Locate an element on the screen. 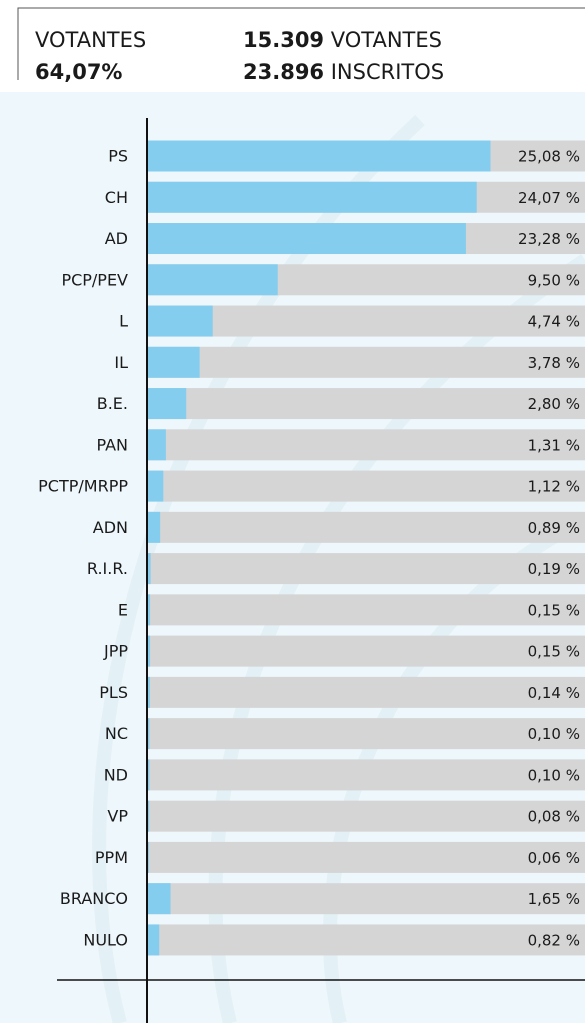  category-label: E is located at coordinates (123, 609).